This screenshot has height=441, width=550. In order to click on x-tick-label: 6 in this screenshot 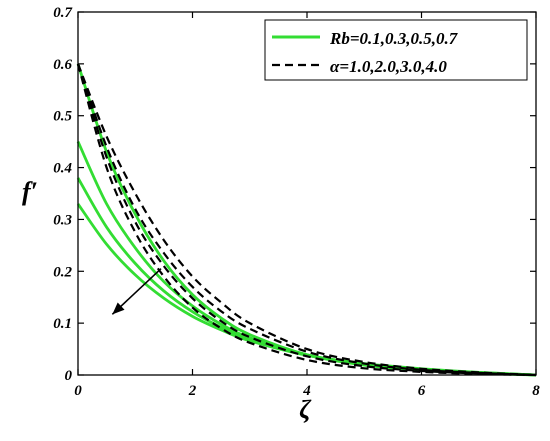, I will do `click(422, 391)`.